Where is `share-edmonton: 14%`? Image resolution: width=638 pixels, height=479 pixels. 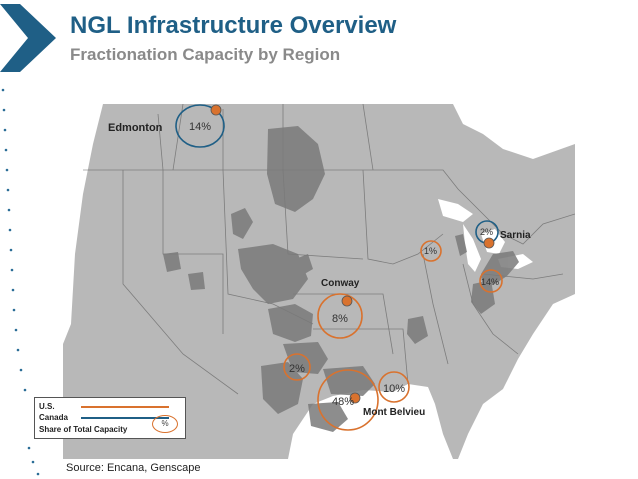 share-edmonton: 14% is located at coordinates (200, 127).